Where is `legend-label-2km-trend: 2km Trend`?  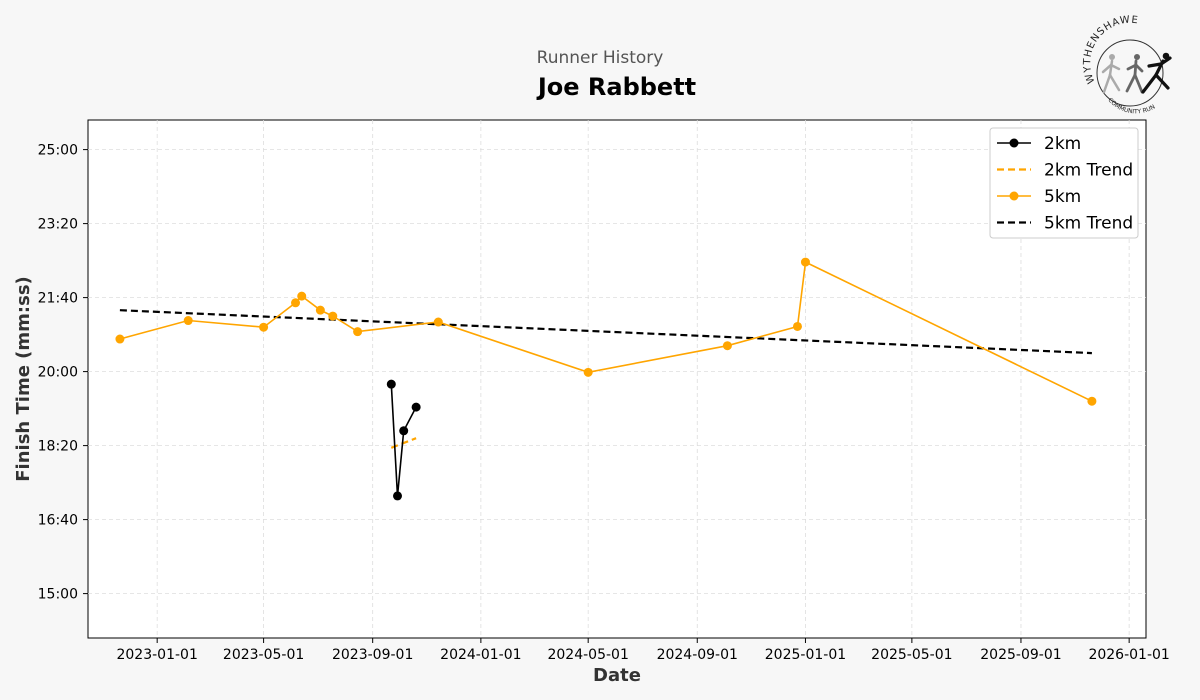 legend-label-2km-trend: 2km Trend is located at coordinates (1088, 171).